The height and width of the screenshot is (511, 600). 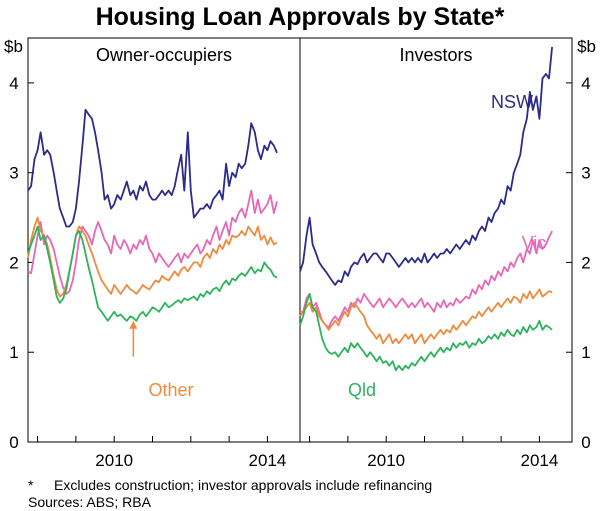 What do you see at coordinates (133, 324) in the screenshot?
I see `annotation-arrow-head` at bounding box center [133, 324].